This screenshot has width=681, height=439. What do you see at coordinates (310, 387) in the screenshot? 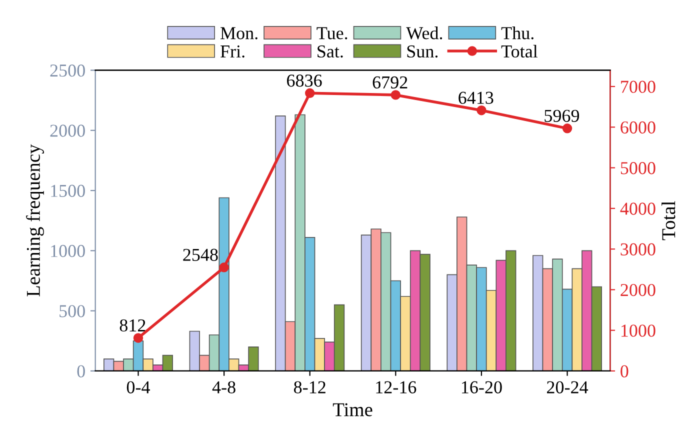
I see `x-tick-label: 8-12` at bounding box center [310, 387].